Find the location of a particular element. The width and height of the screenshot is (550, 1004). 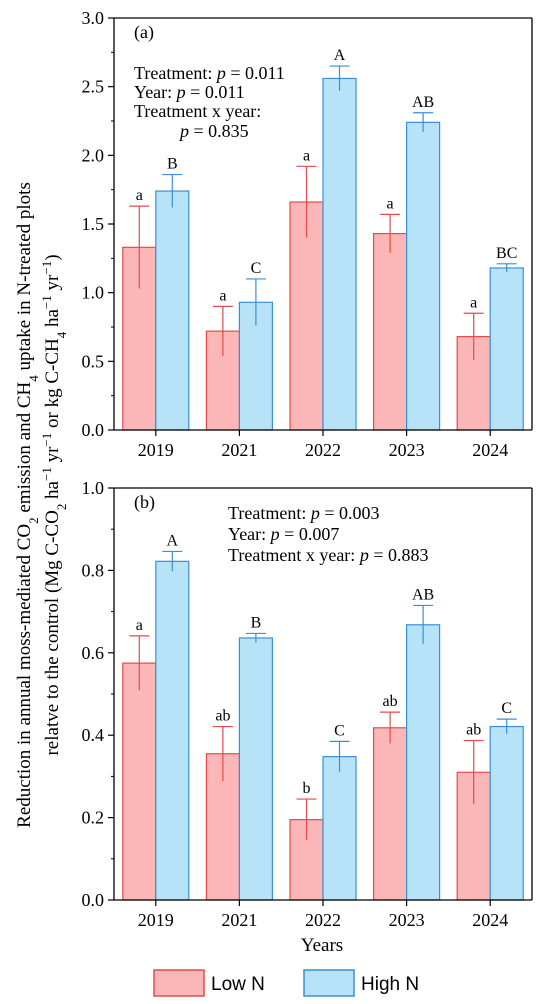

panel-b-letter-low-2024: ab is located at coordinates (473, 730).